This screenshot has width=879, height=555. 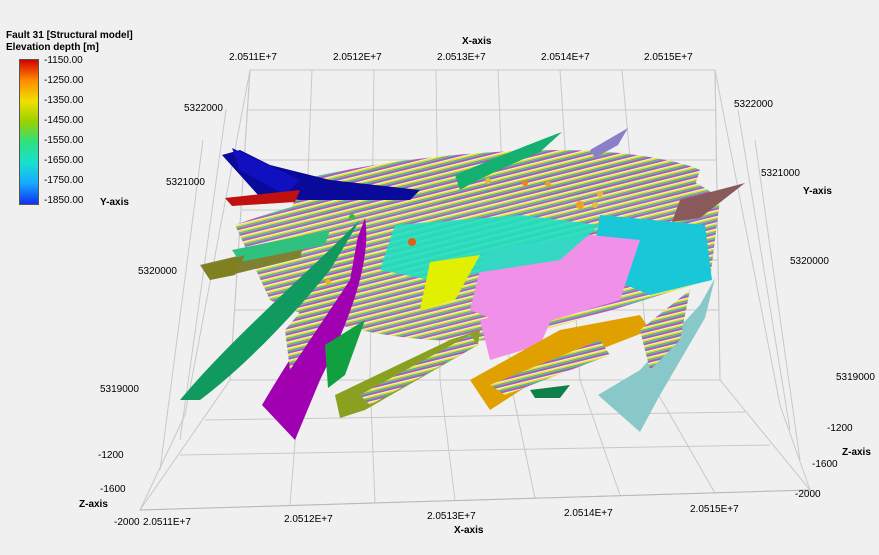 What do you see at coordinates (52, 47) in the screenshot?
I see `property-title: Elevation depth [m]` at bounding box center [52, 47].